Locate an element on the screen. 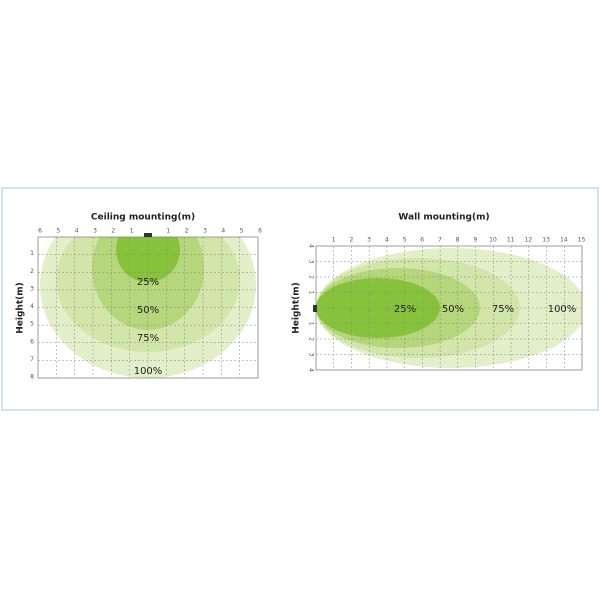  y-tick-label: 7 is located at coordinates (32, 359).